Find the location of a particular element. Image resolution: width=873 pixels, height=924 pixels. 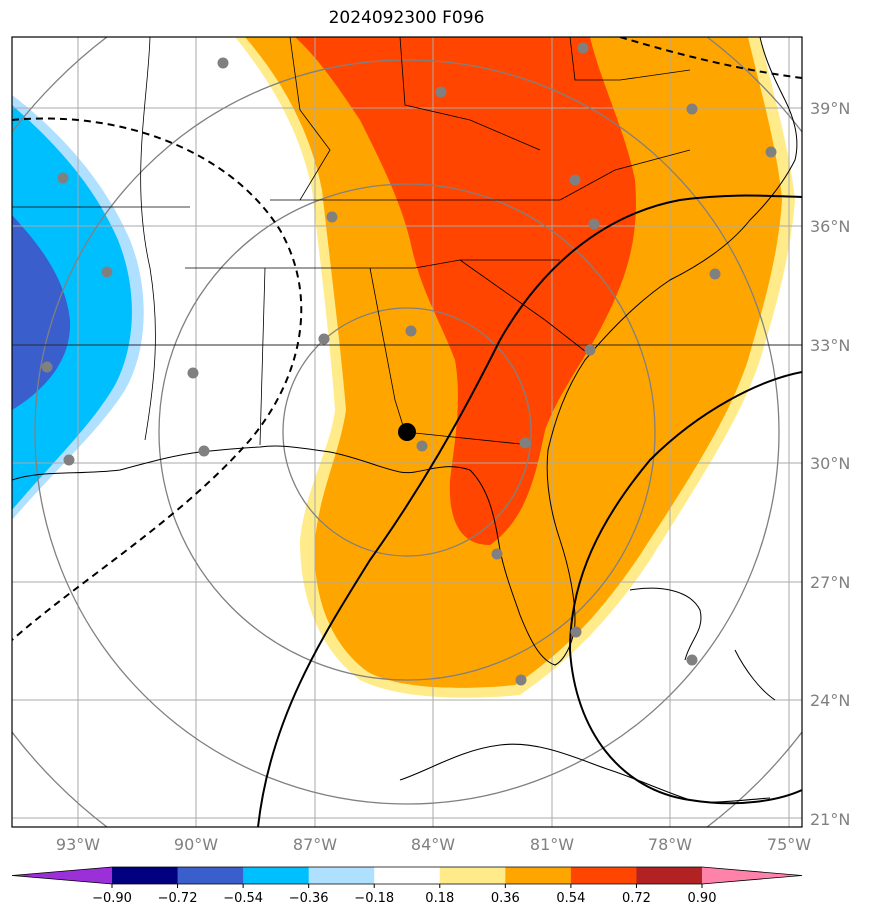

colorbar-tick-label: 0.54 is located at coordinates (570, 898).